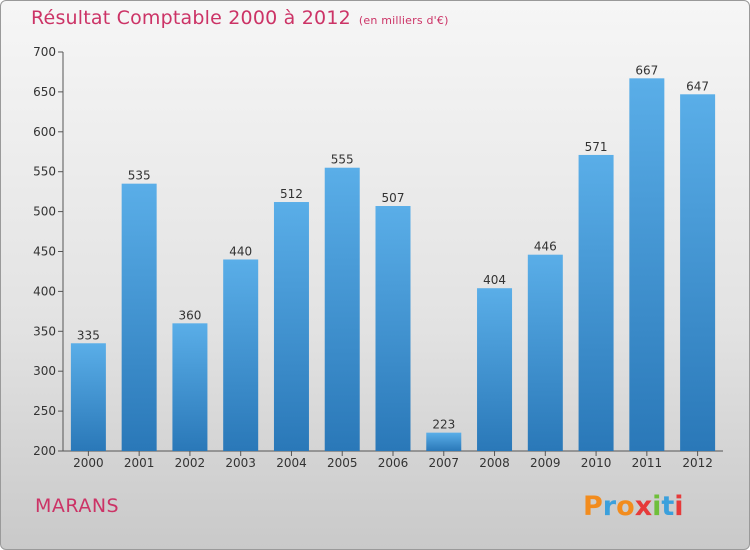 The width and height of the screenshot is (750, 550). I want to click on chart-subtitle: (en milliers d'€), so click(403, 20).